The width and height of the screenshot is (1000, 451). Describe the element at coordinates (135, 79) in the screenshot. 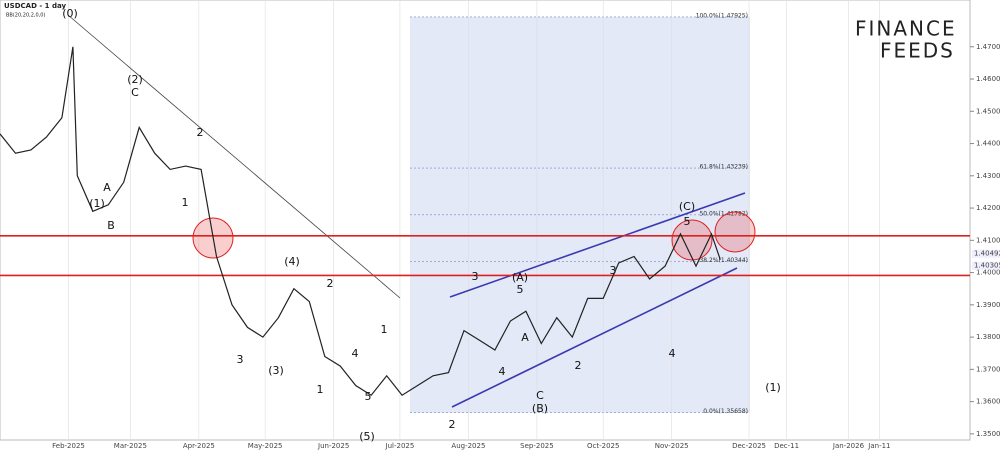

I see `wave-label: (2)` at that location.